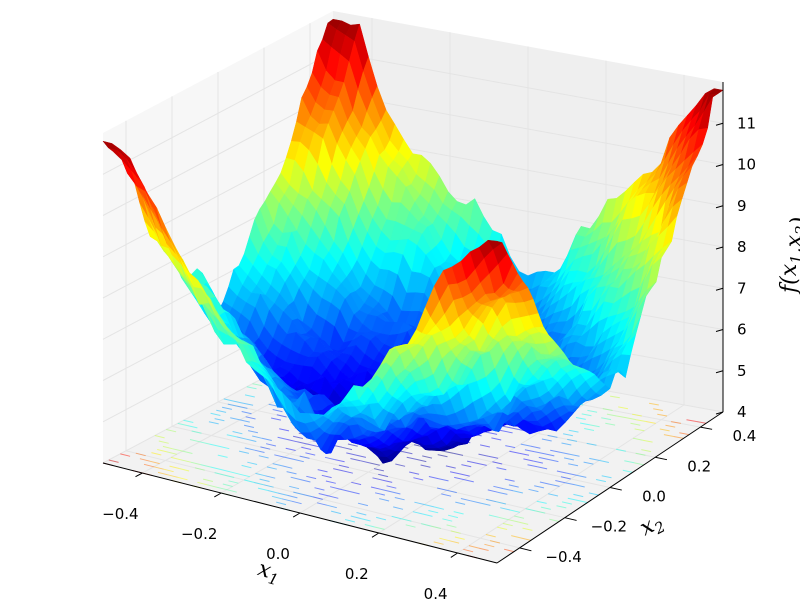 The width and height of the screenshot is (800, 600). I want to click on x-axis-ticks: −0.4 −0.2 0.0 0.2 0.4, so click(280, 536).